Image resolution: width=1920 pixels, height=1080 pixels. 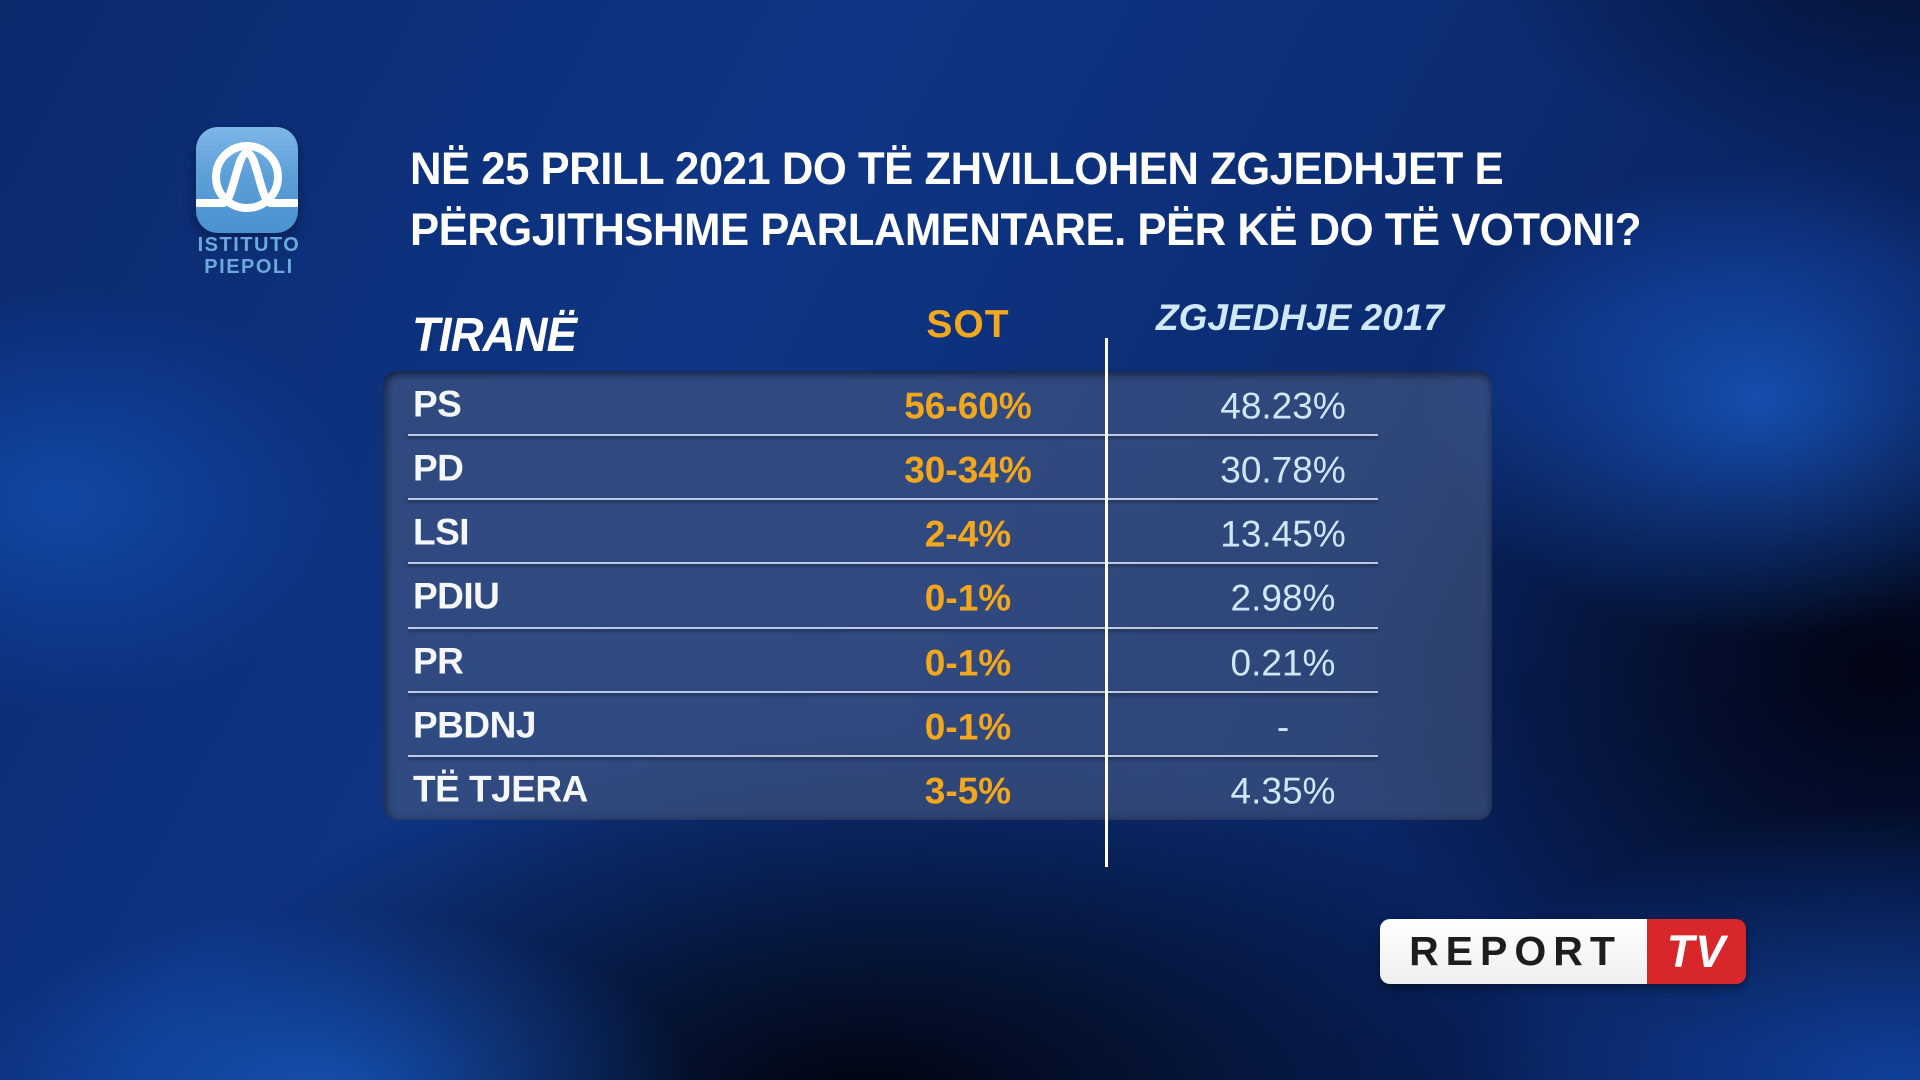 What do you see at coordinates (1106, 602) in the screenshot?
I see `column-divider-line` at bounding box center [1106, 602].